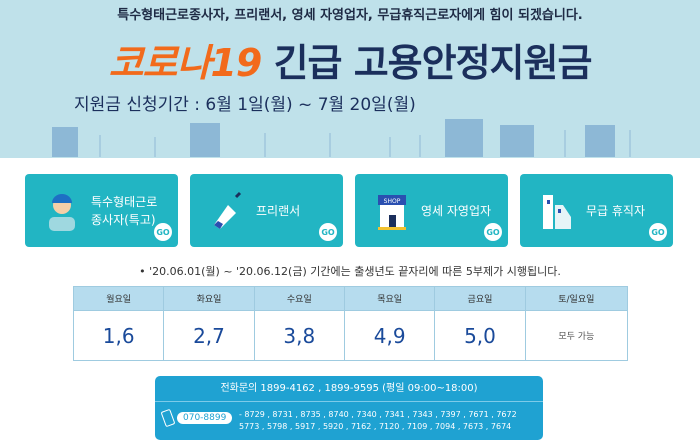  Describe the element at coordinates (101, 210) in the screenshot. I see `card-special-workers: 특수형태근로 종사자(특고) GO` at that location.